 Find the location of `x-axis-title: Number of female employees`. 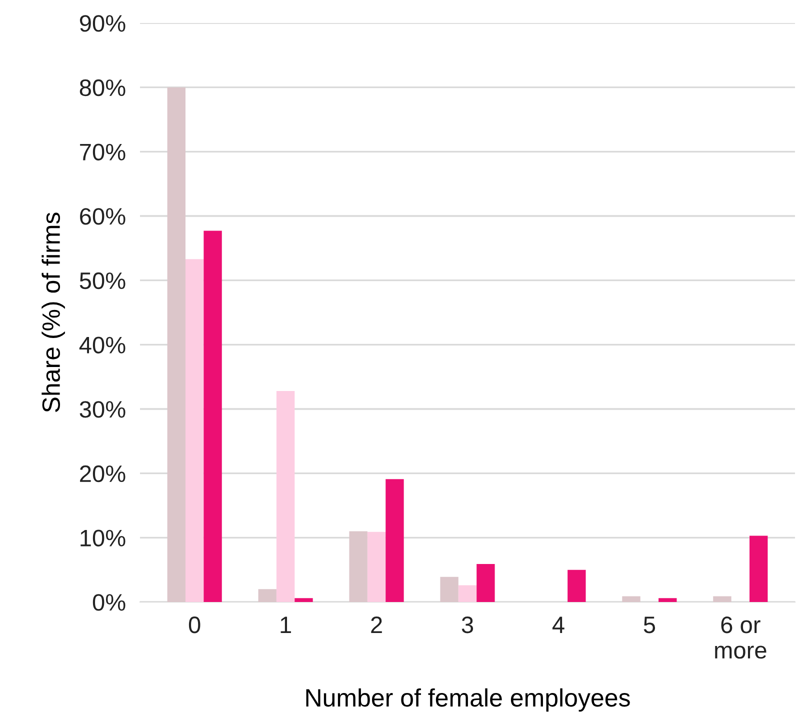

x-axis-title: Number of female employees is located at coordinates (468, 700).